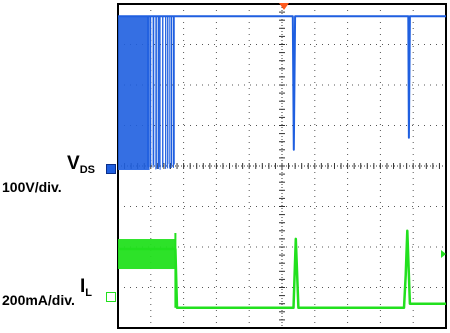 Image resolution: width=450 pixels, height=333 pixels. What do you see at coordinates (73, 163) in the screenshot?
I see `ch1-symbol: V` at bounding box center [73, 163].